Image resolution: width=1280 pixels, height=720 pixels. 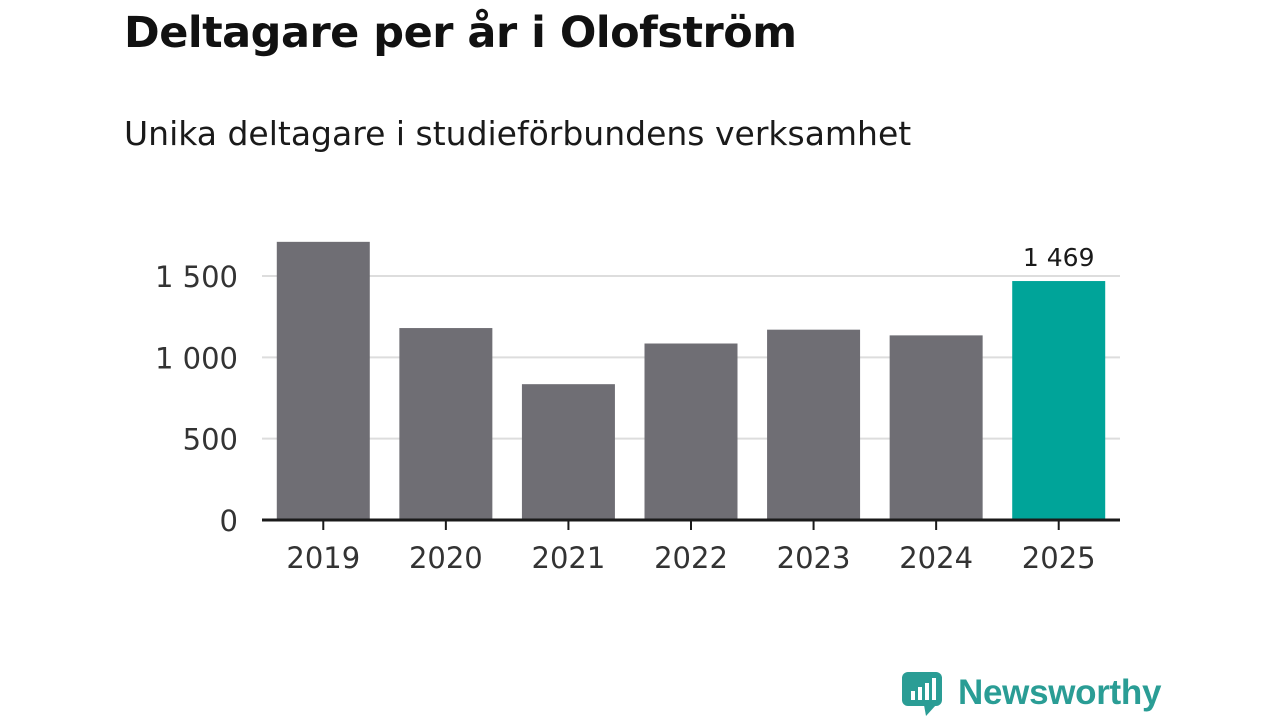 What do you see at coordinates (229, 521) in the screenshot?
I see `y-tick-label-0: 0` at bounding box center [229, 521].